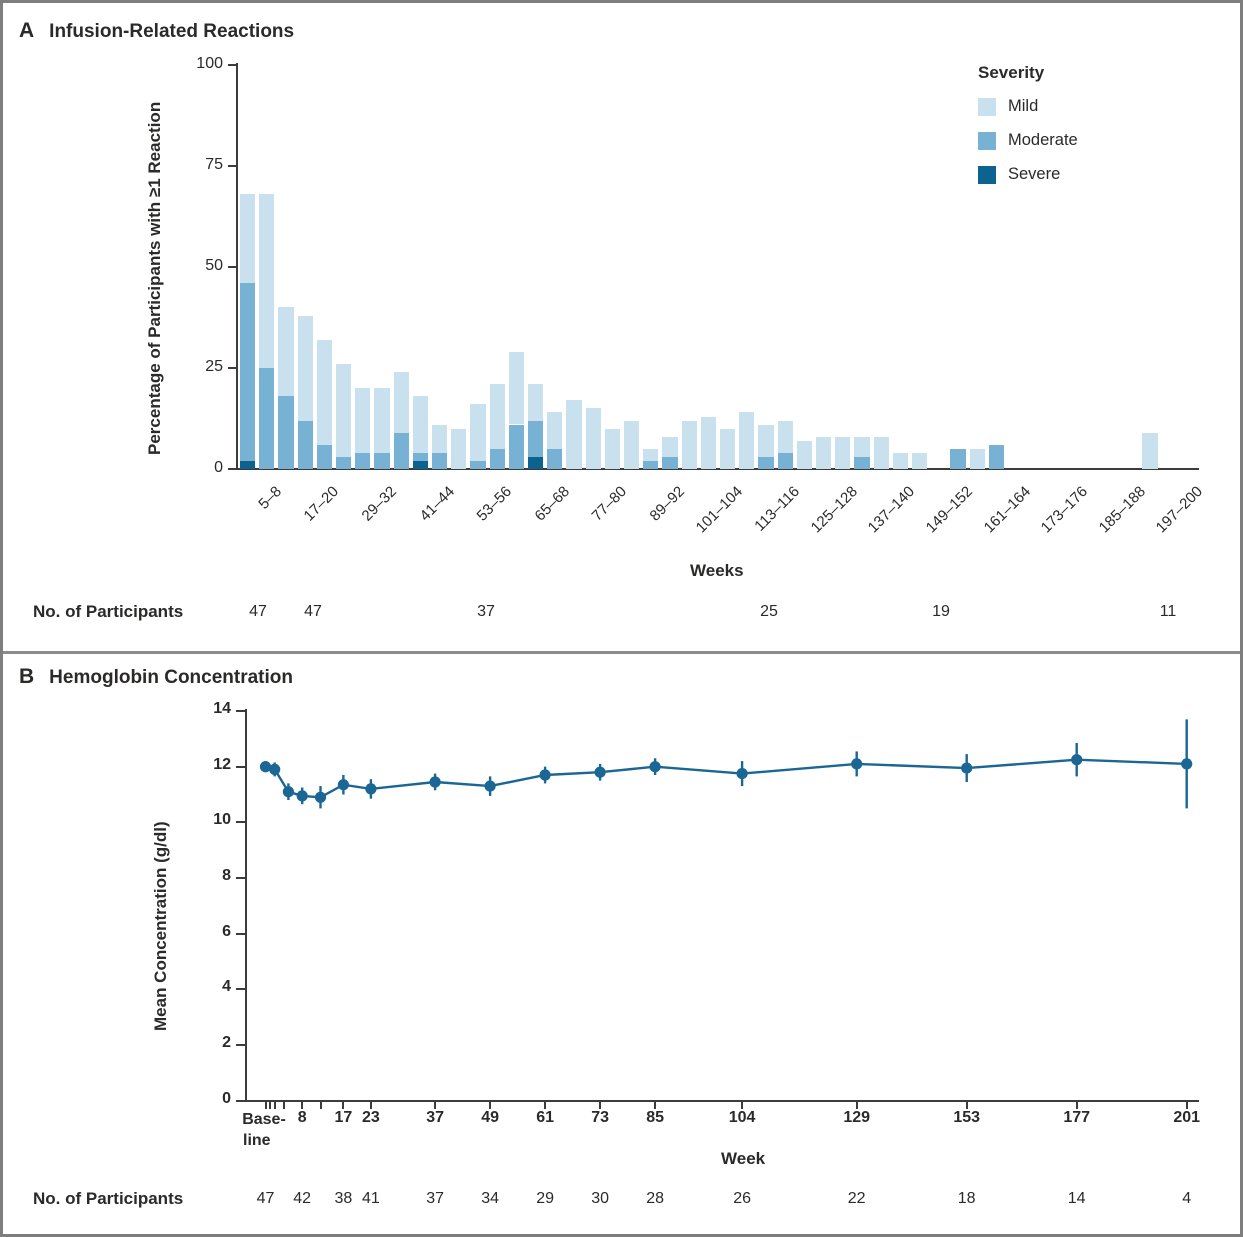 This screenshot has width=1243, height=1237. What do you see at coordinates (222, 820) in the screenshot?
I see `panel-b-y-tick-label: 10` at bounding box center [222, 820].